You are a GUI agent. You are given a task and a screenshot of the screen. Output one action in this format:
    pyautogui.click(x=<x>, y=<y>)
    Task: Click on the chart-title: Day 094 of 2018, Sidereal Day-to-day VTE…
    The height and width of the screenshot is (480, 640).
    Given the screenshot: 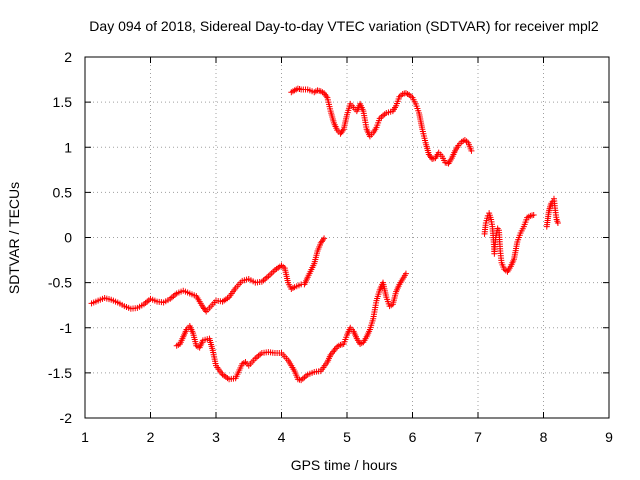 What is the action you would take?
    pyautogui.click(x=344, y=26)
    